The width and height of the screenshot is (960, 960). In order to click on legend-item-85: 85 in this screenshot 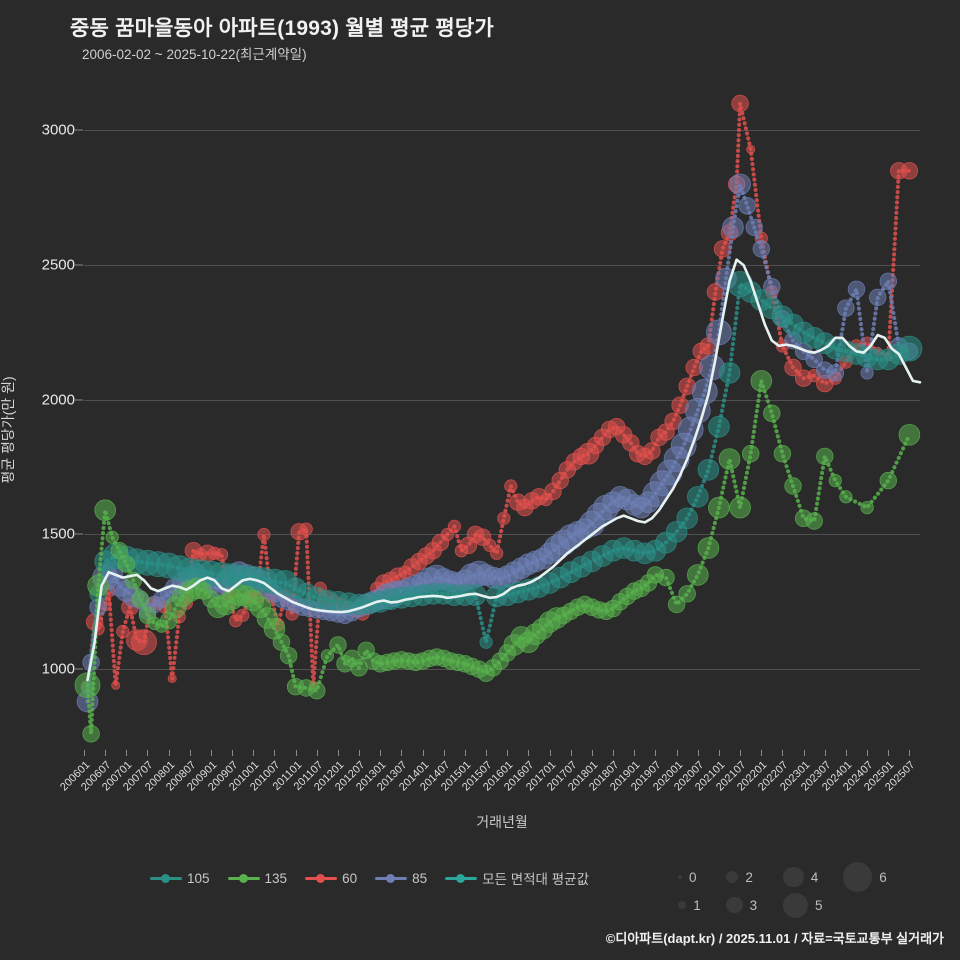, I will do `click(401, 878)`.